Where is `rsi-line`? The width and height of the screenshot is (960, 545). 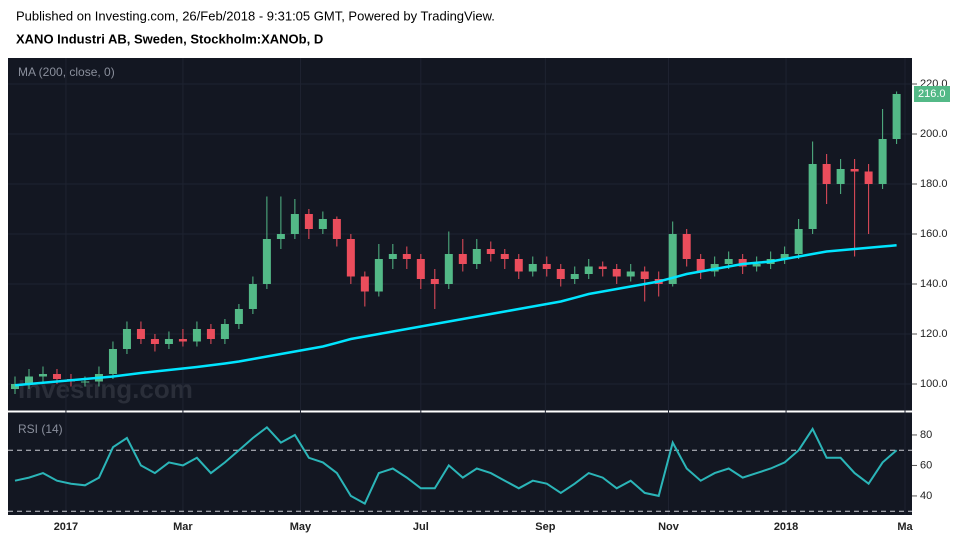 rsi-line is located at coordinates (456, 465).